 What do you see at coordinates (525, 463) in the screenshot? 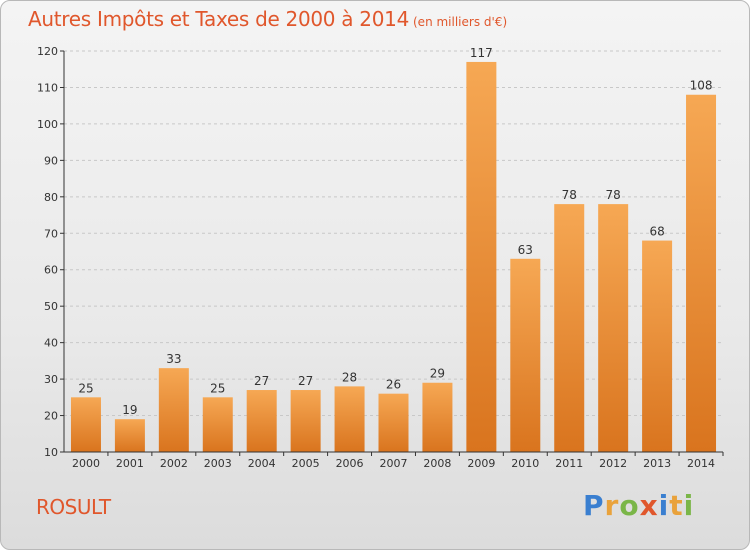
I see `x-tick-label: 2010` at bounding box center [525, 463].